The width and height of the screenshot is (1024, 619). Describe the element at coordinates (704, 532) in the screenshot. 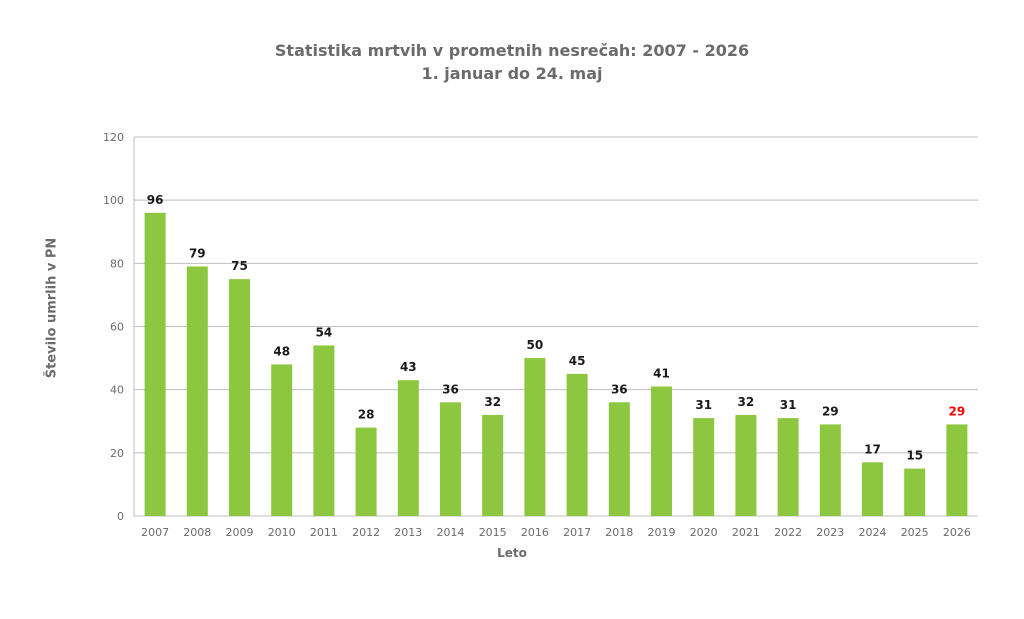

I see `x-tick-label: 2020` at that location.